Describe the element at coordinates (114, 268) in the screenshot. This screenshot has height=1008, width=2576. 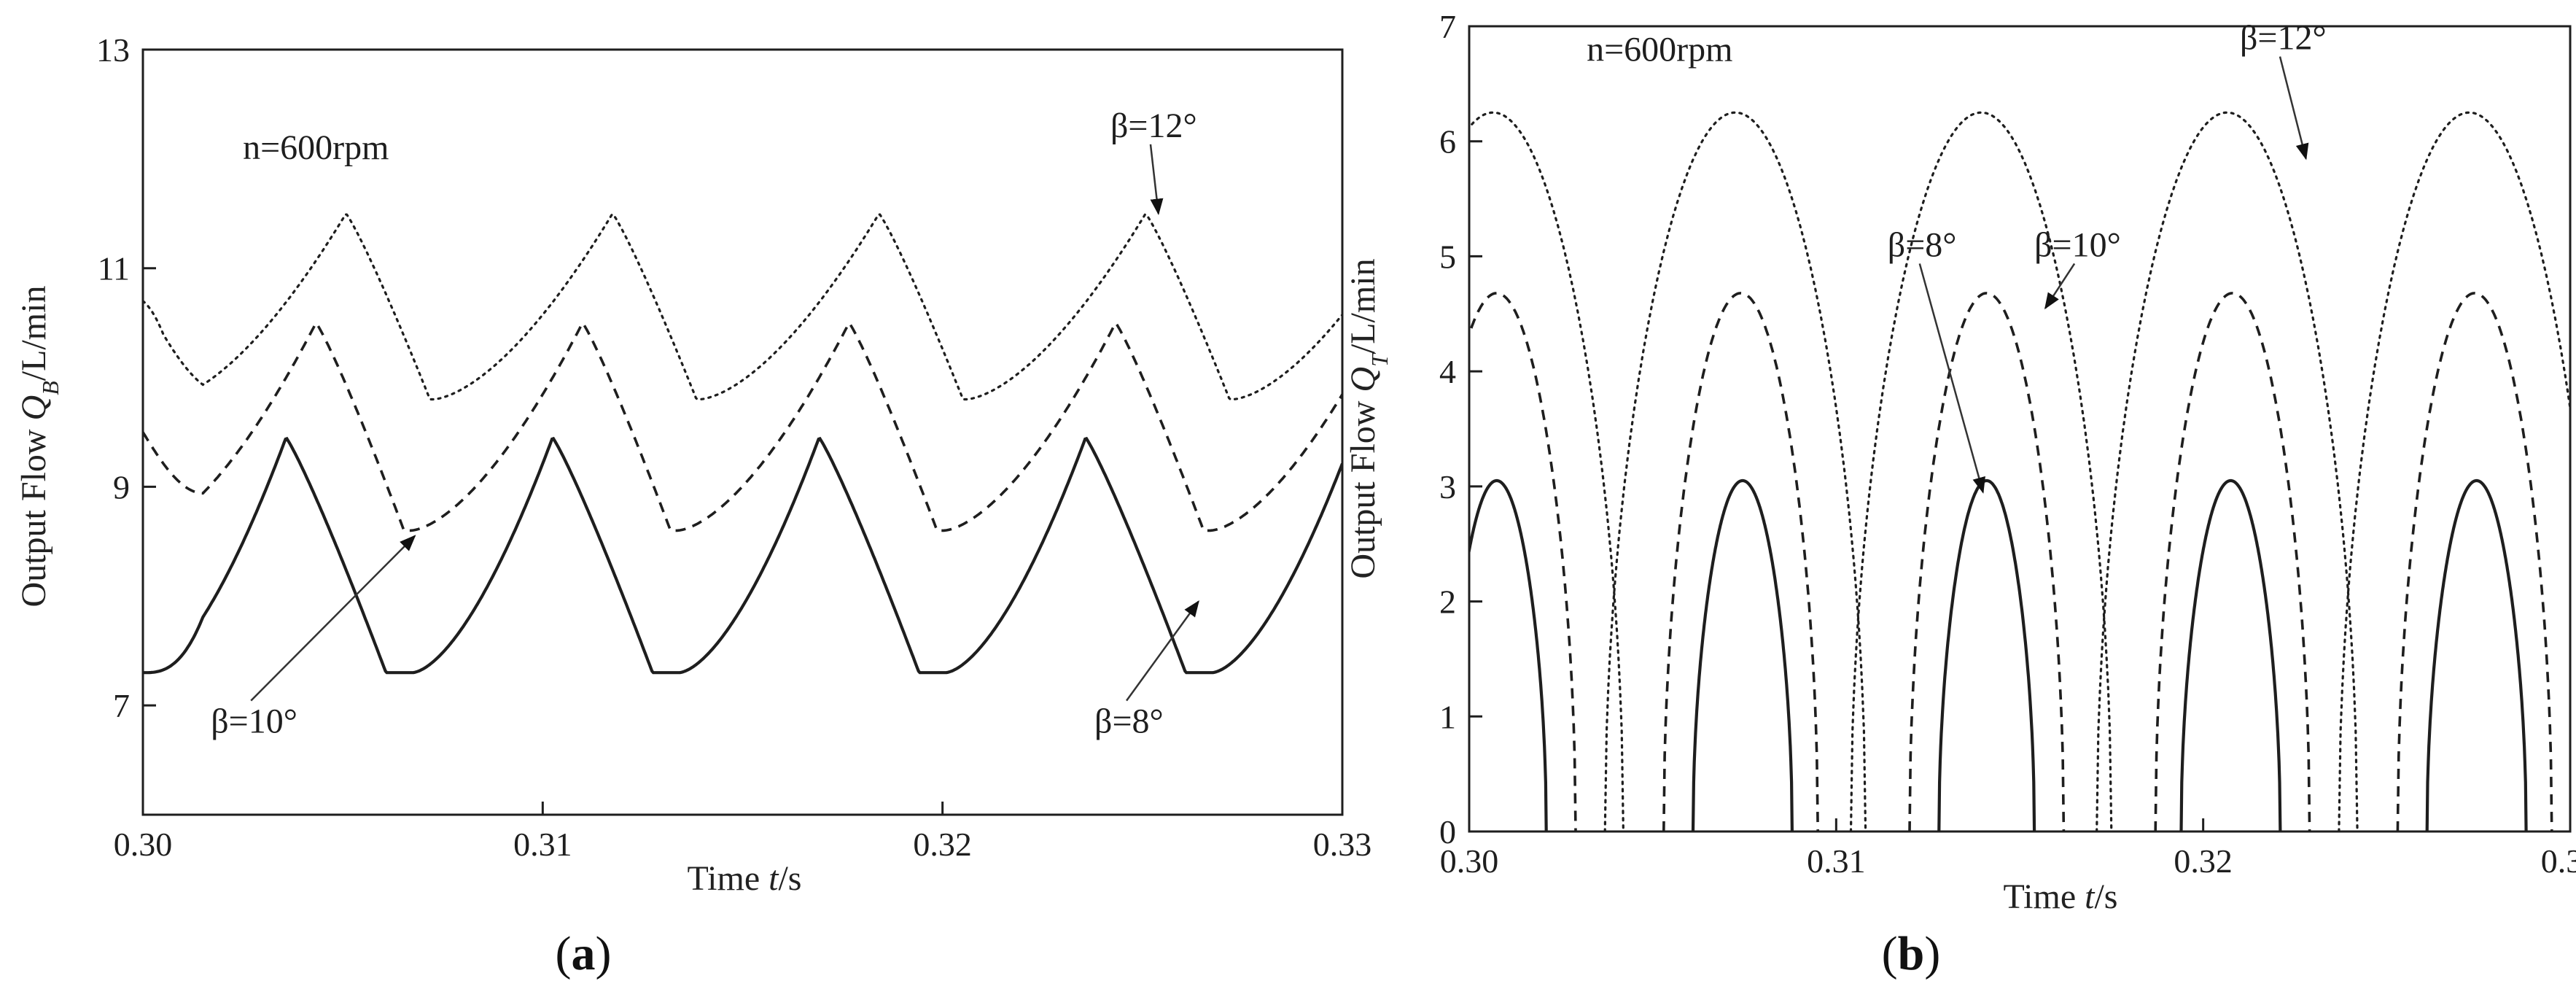
I see `panel-a-y-tick-label: 11` at that location.